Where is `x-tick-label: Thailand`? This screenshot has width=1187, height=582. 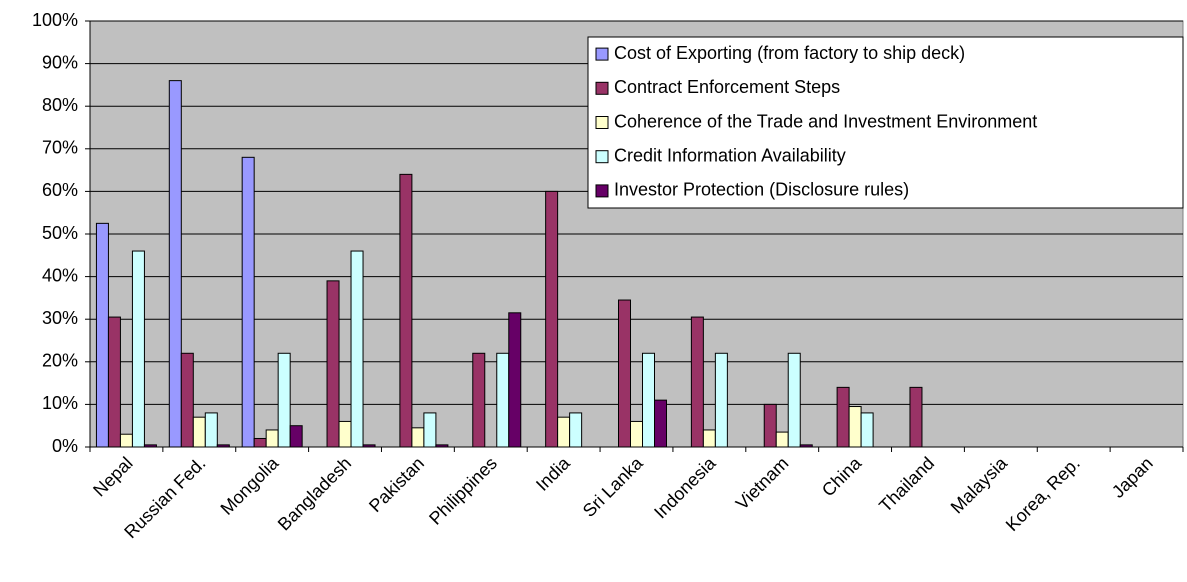 x-tick-label: Thailand is located at coordinates (906, 484).